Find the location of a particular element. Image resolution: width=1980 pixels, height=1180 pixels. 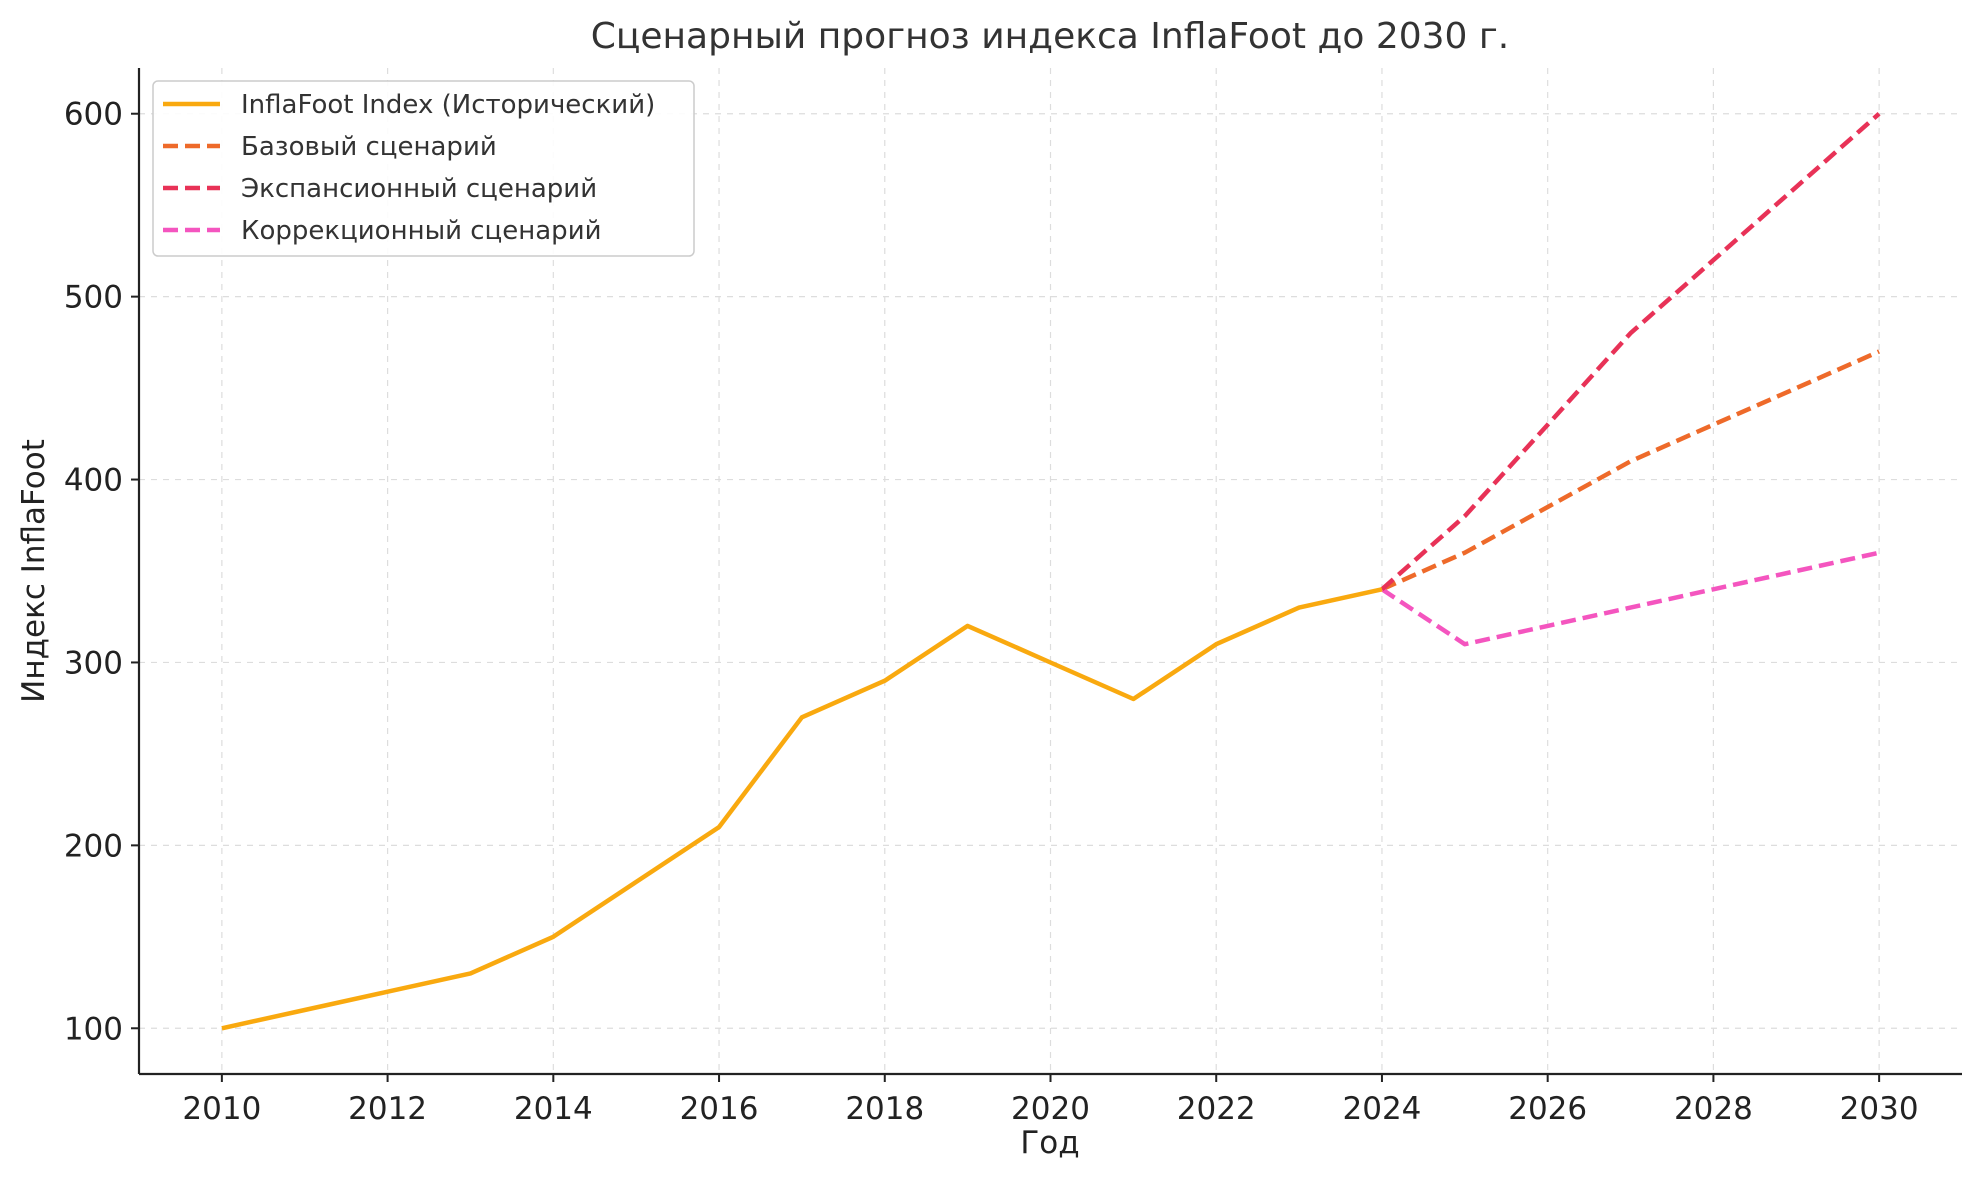

x-tick-label: 2024 is located at coordinates (1382, 1109).